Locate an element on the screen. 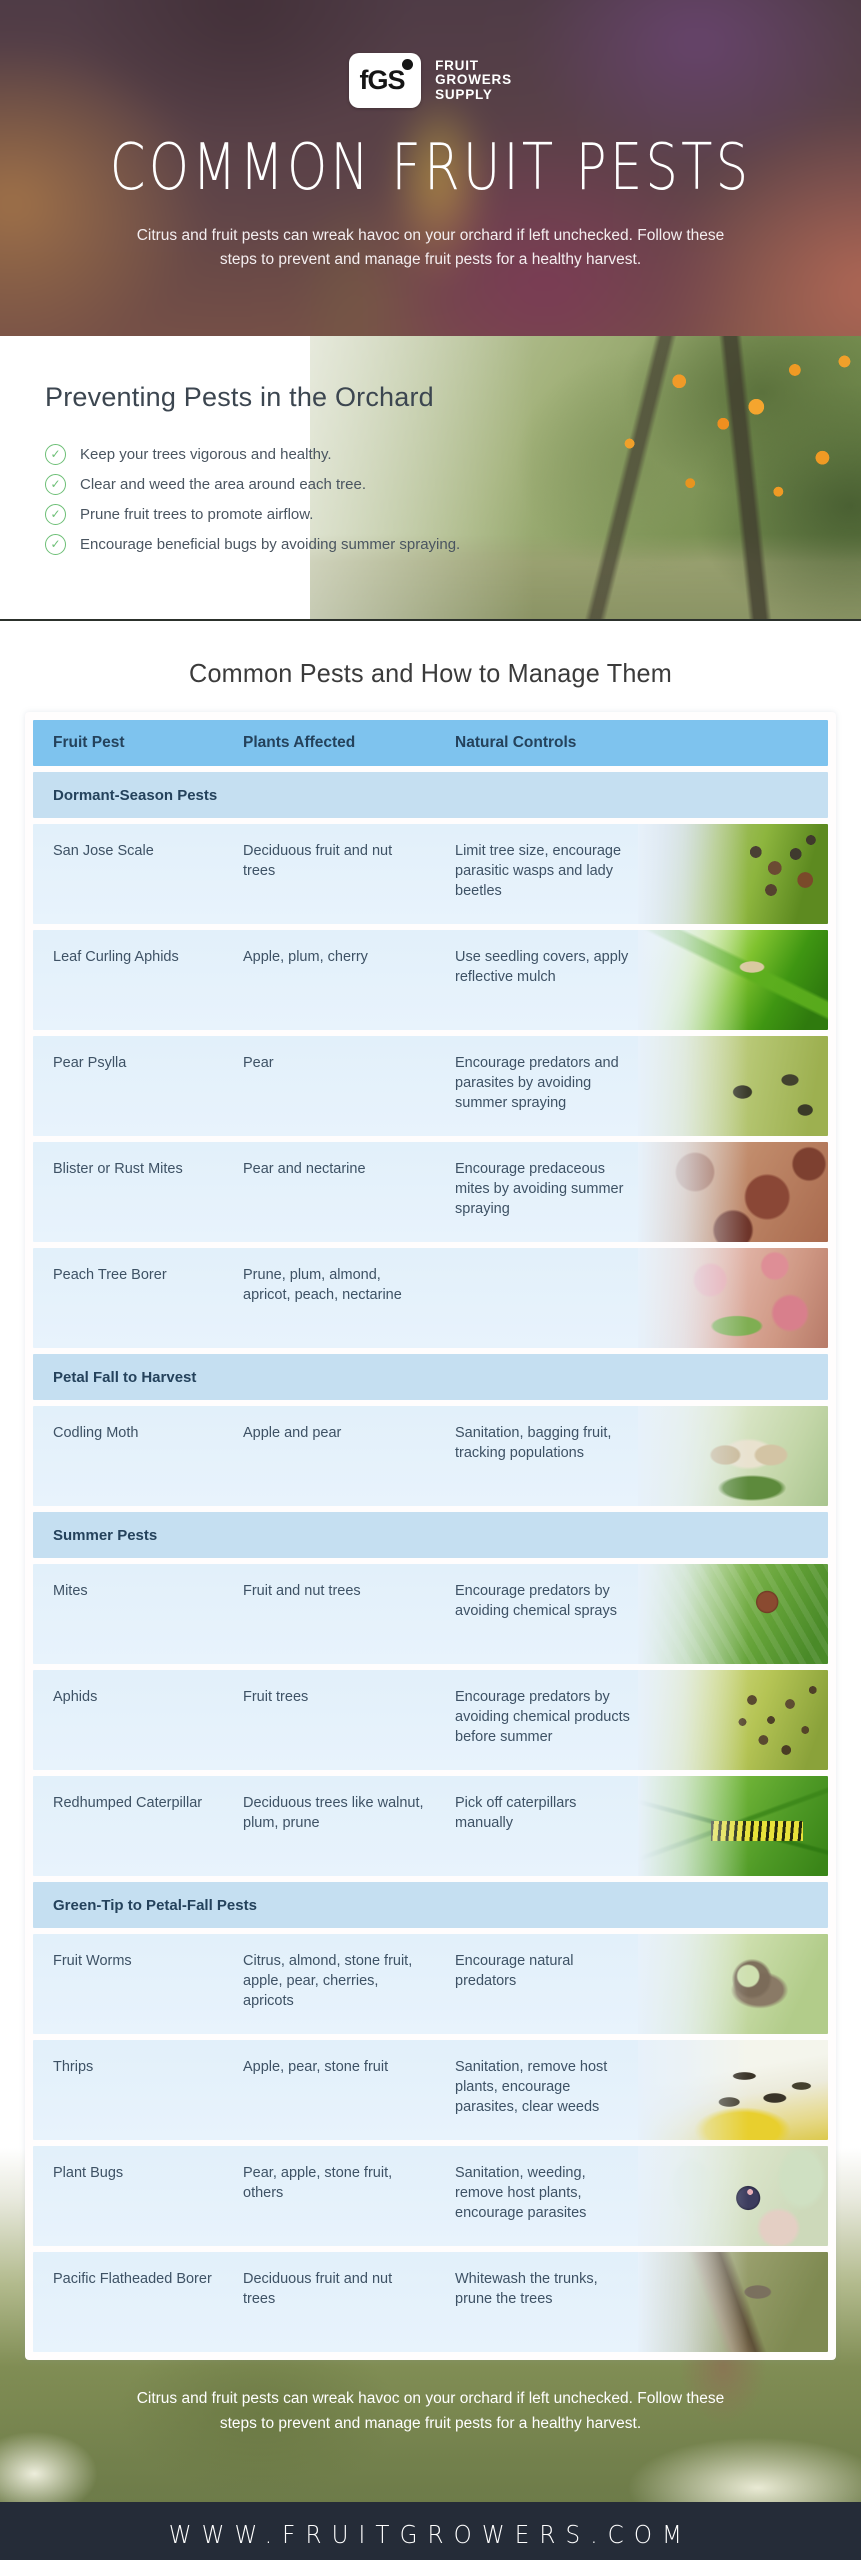  photo-fade-overlay is located at coordinates (430, 477).